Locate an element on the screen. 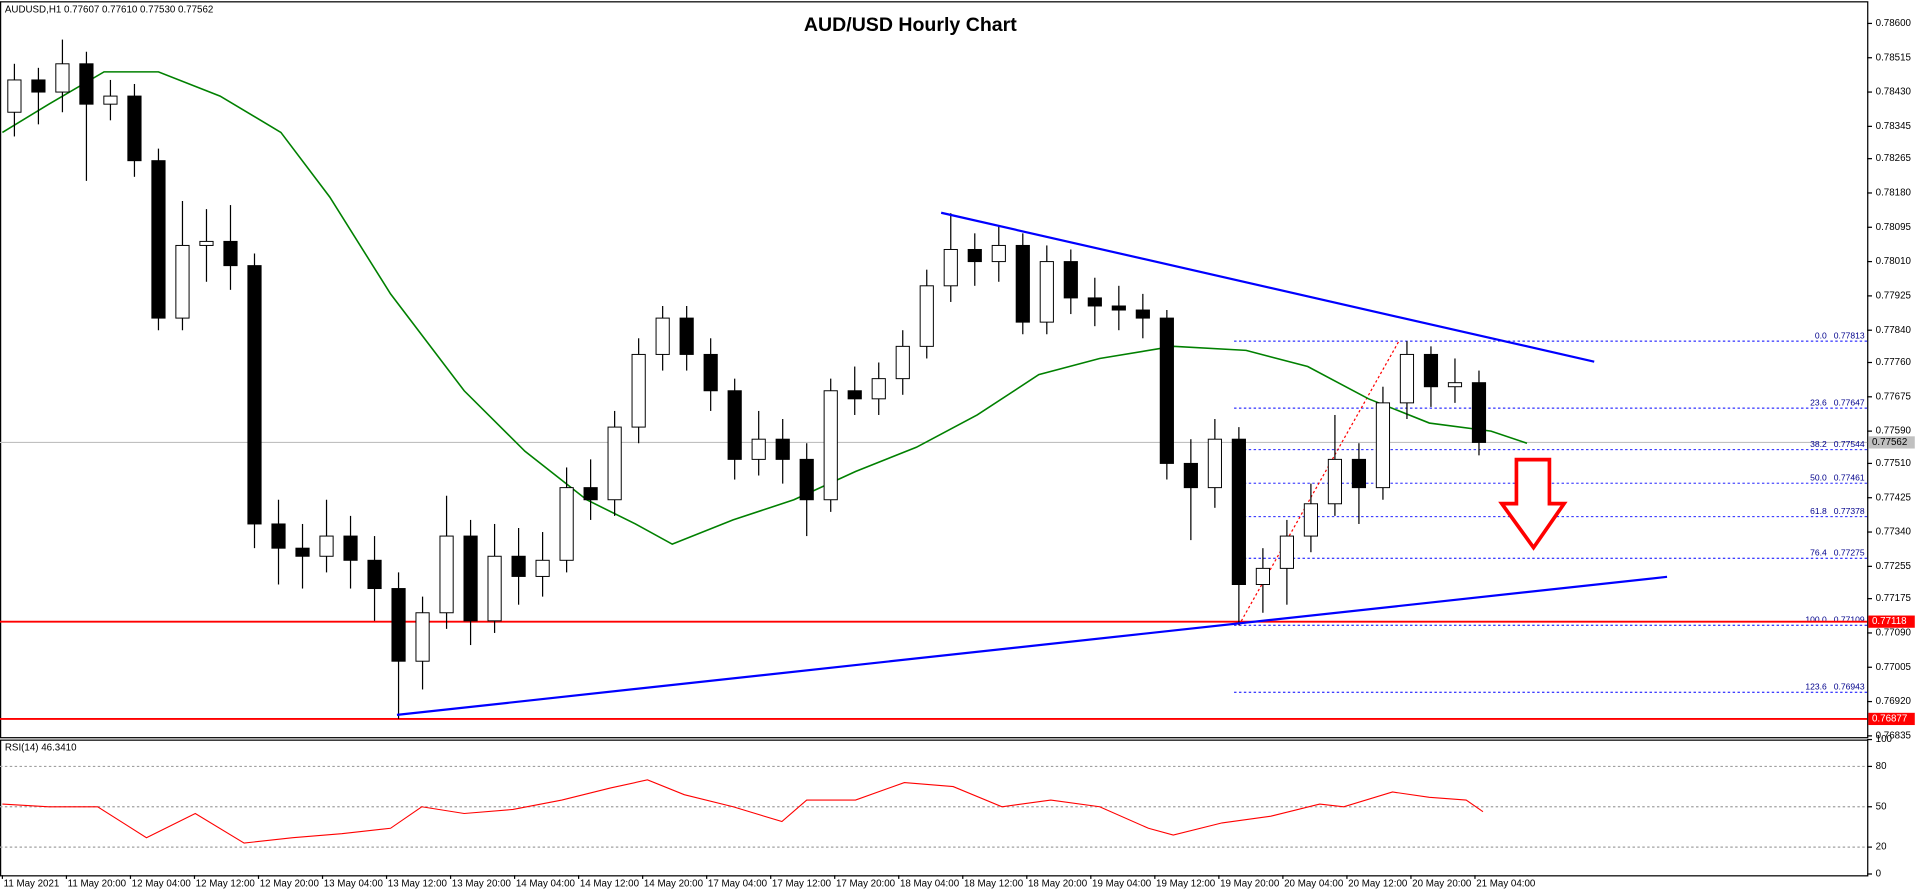 The height and width of the screenshot is (896, 1916). x-tick-label: 20 May 12:00 is located at coordinates (1378, 883).